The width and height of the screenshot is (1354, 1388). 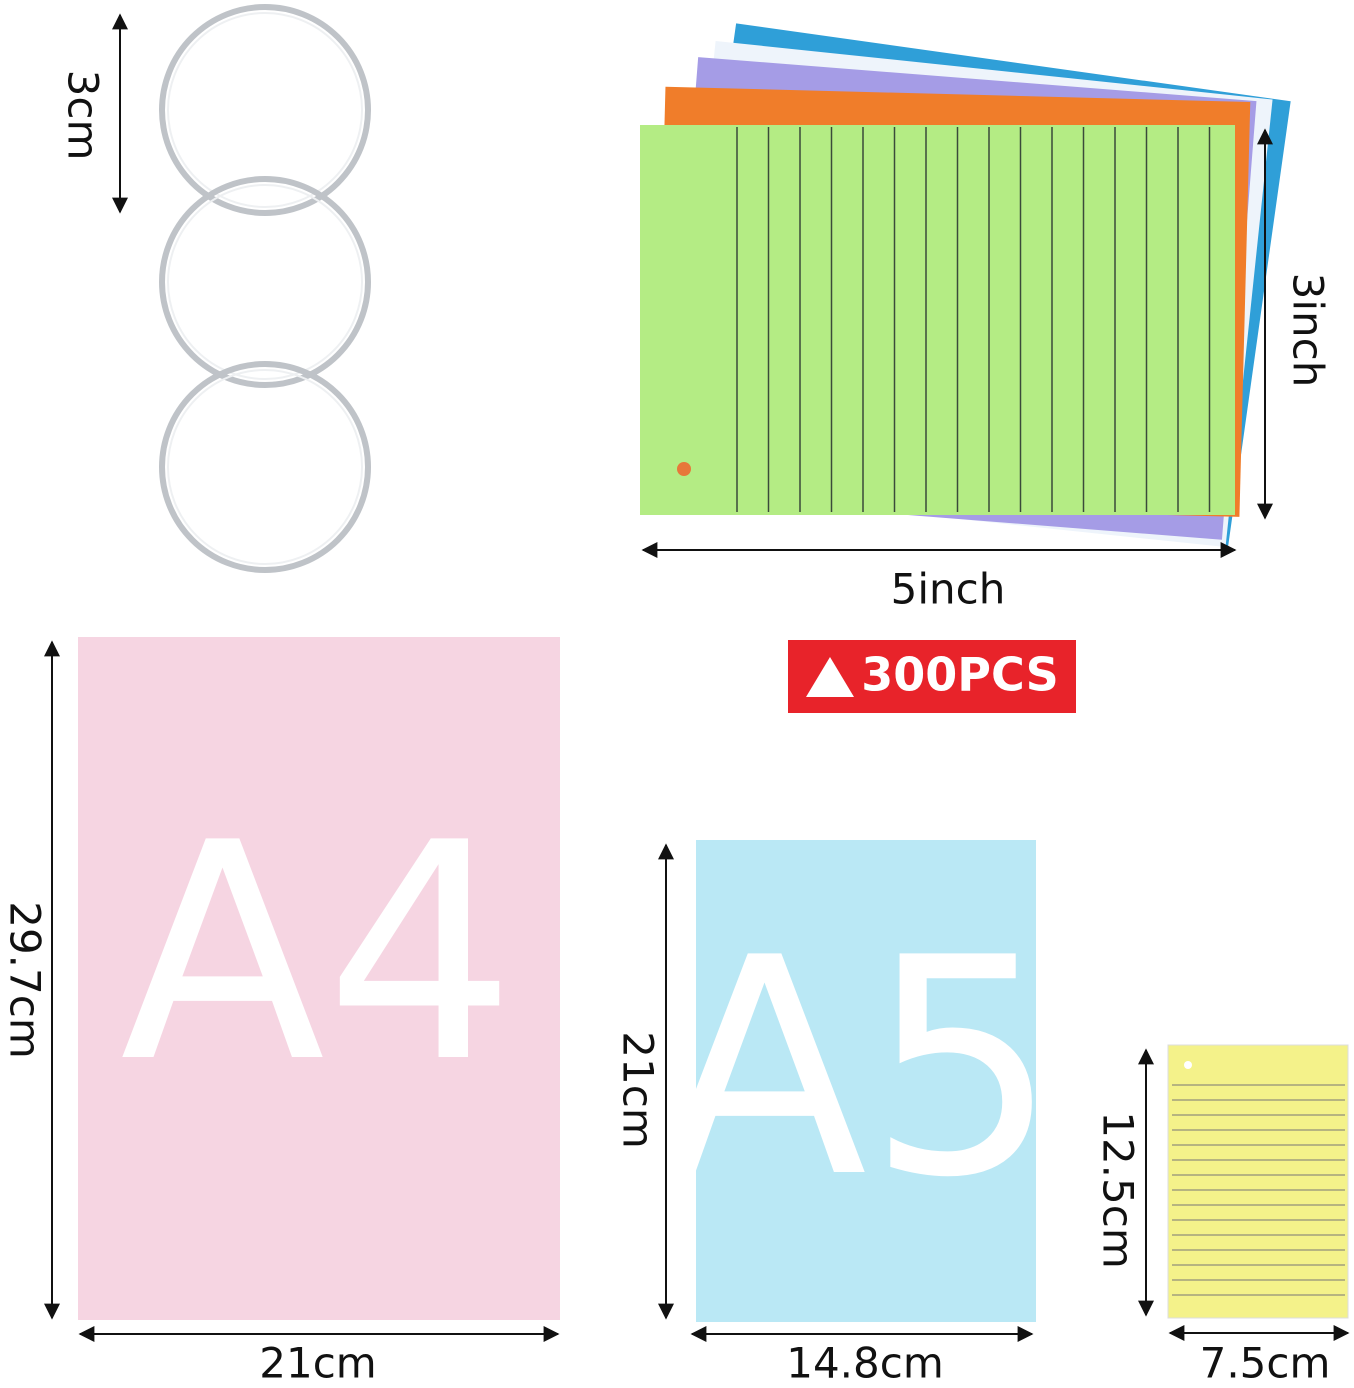 I want to click on dimension-label: 14.8cm, so click(x=865, y=1363).